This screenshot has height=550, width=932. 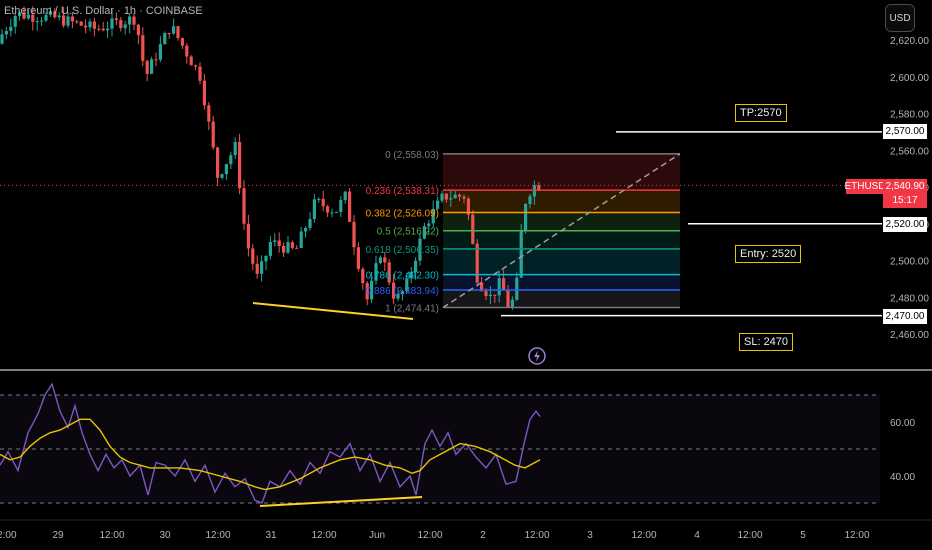 I want to click on chart-title: Ethereum / U.S. Dollar · 1h · COINBASE, so click(x=103, y=11).